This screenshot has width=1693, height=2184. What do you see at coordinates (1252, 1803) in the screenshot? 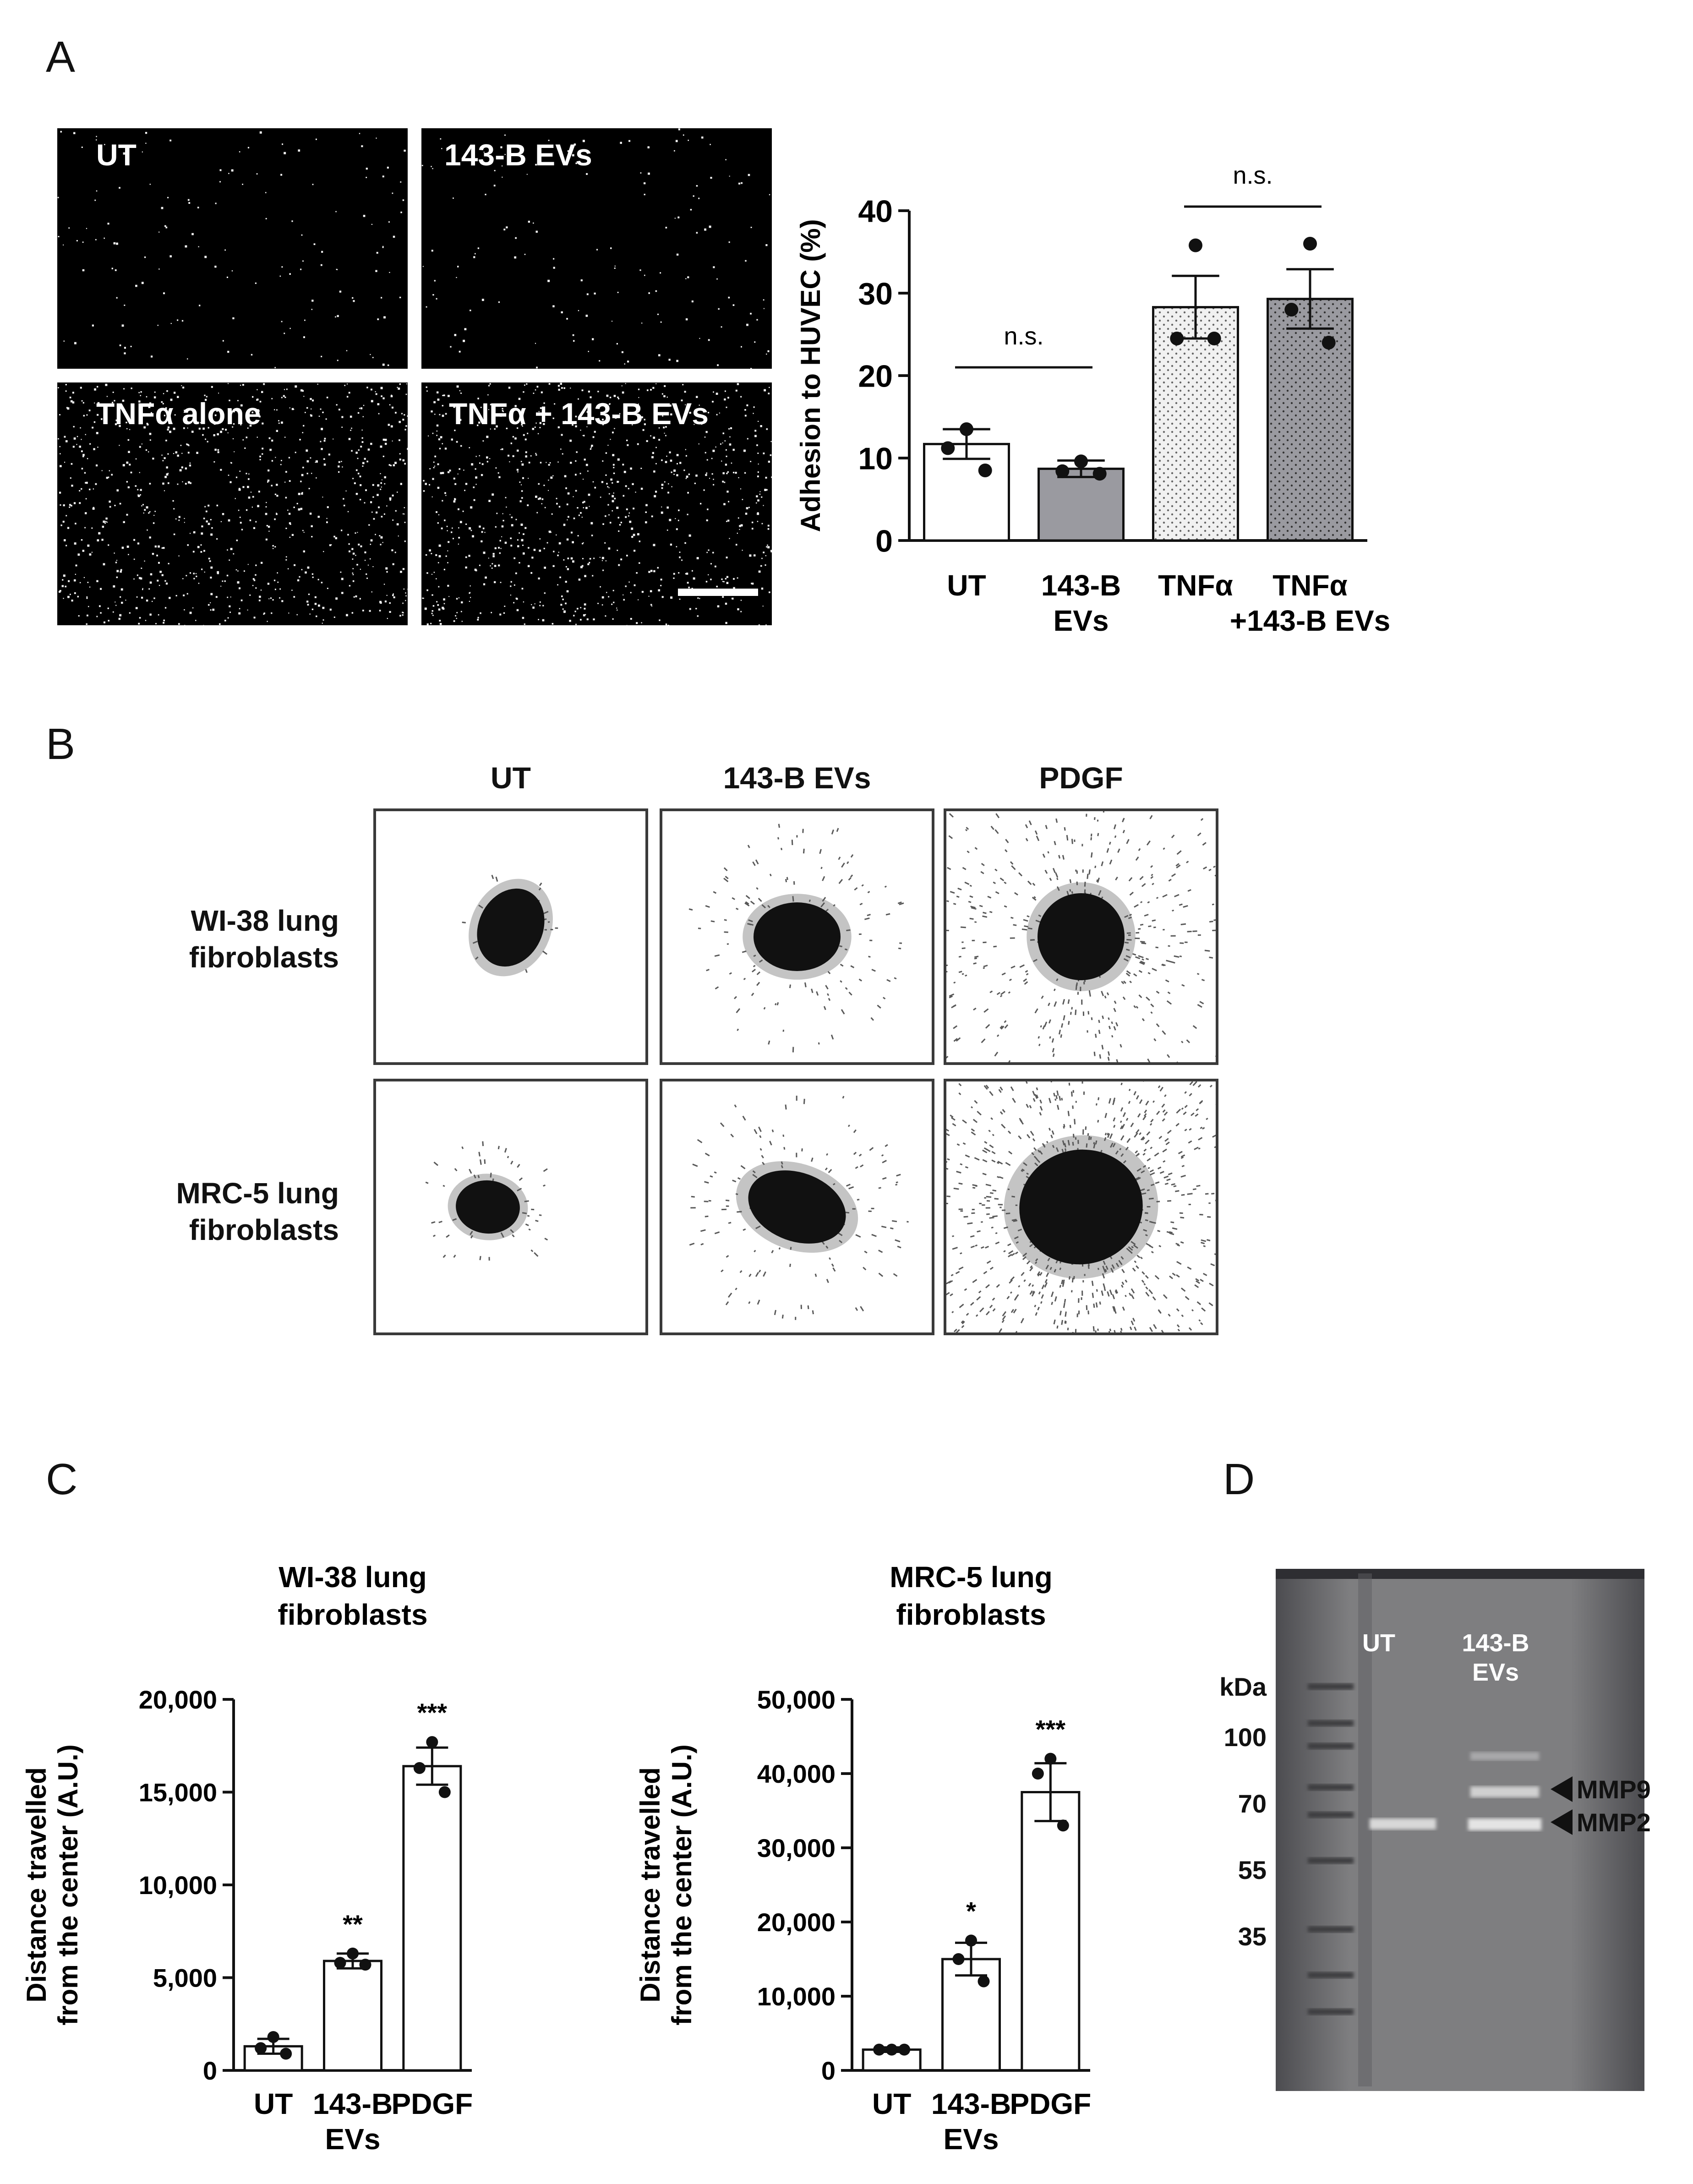
I see `marker-70: 70` at bounding box center [1252, 1803].